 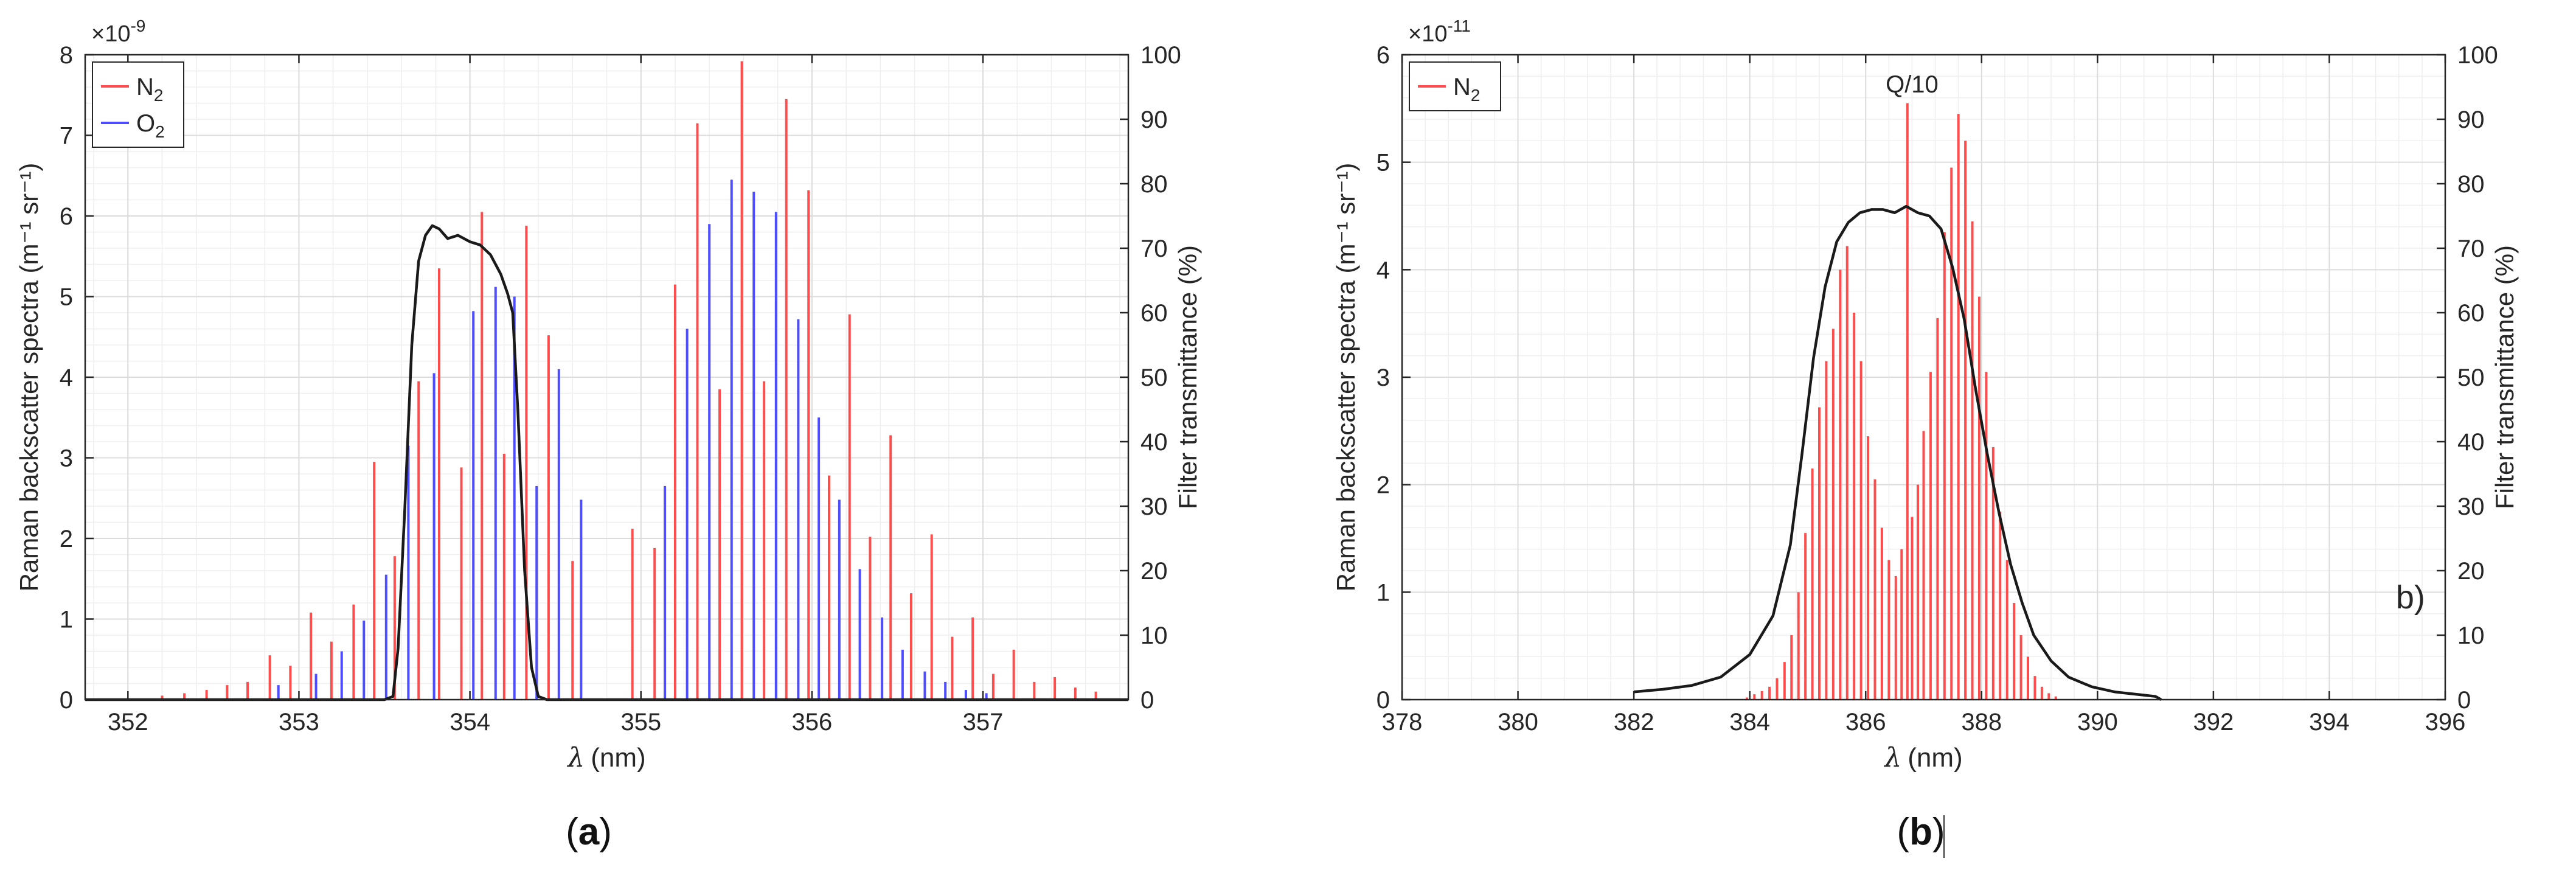 I want to click on y-tick-label: 8, so click(x=66, y=56).